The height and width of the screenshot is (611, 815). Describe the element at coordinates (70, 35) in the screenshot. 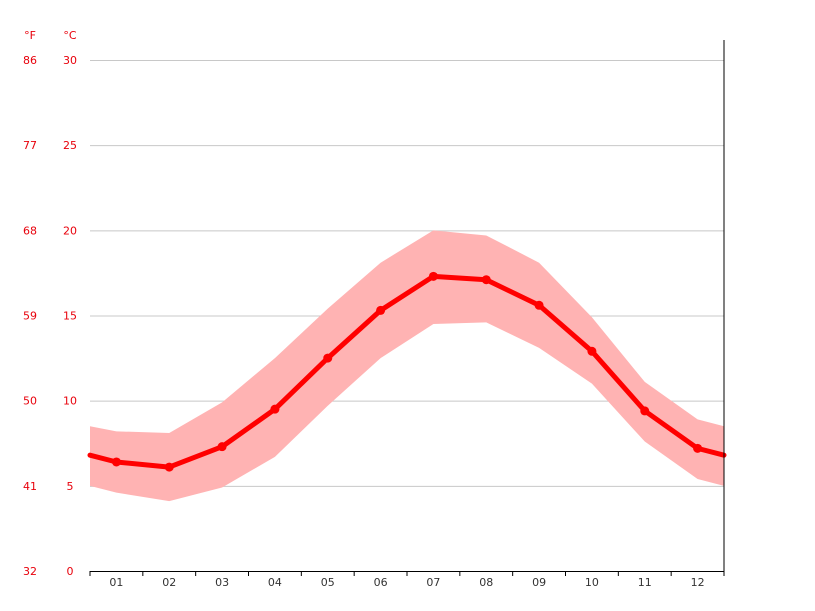

I see `unit-celsius-label: °C` at that location.